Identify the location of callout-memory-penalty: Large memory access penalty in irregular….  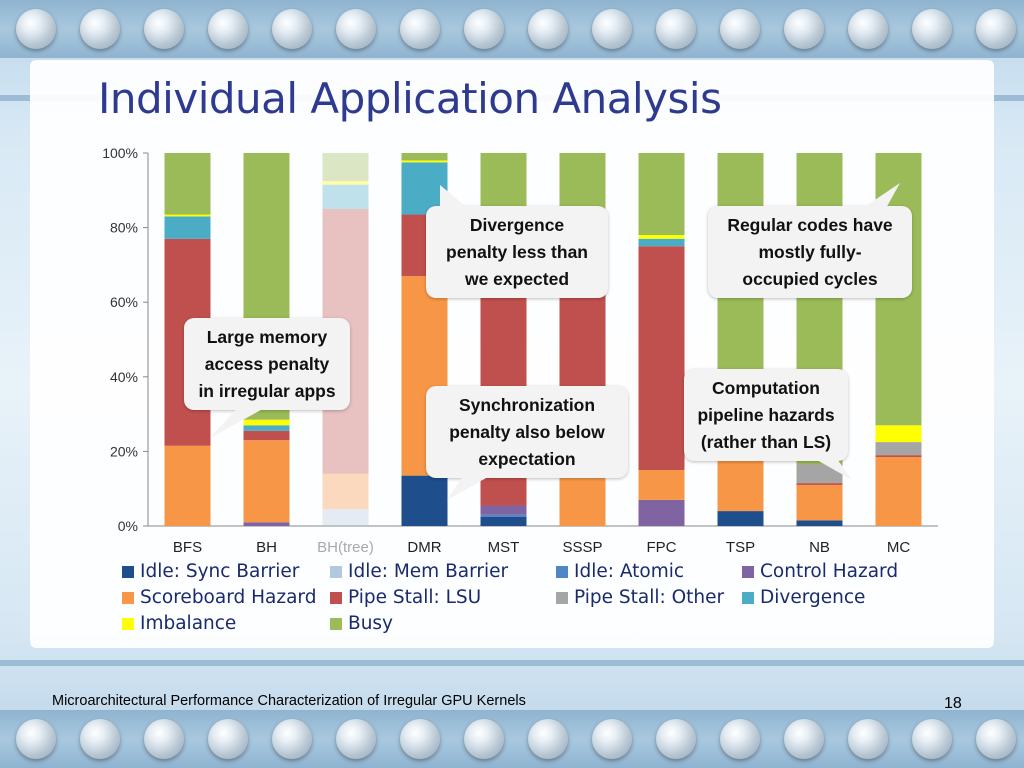
(267, 364).